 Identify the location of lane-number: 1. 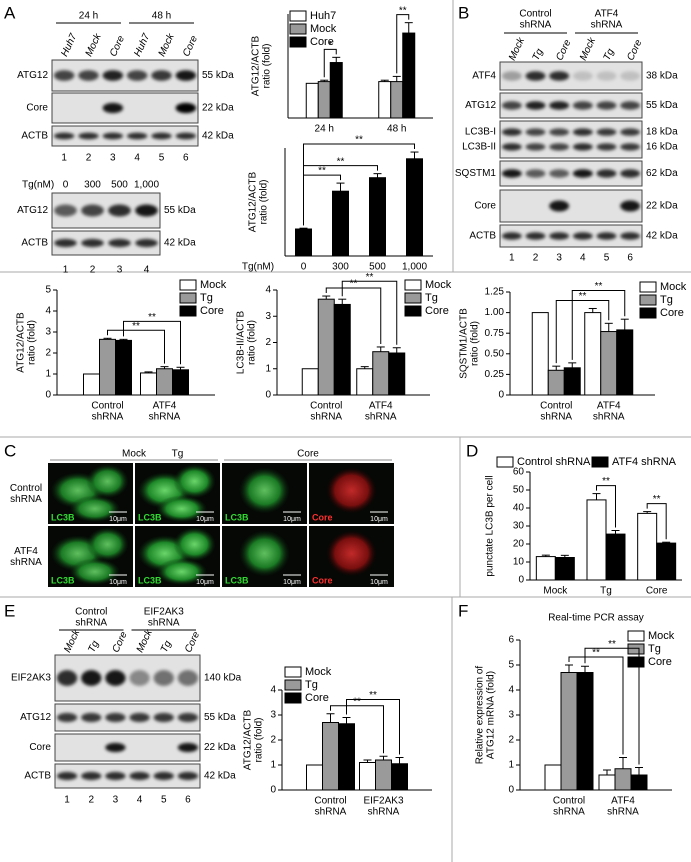
(66, 270).